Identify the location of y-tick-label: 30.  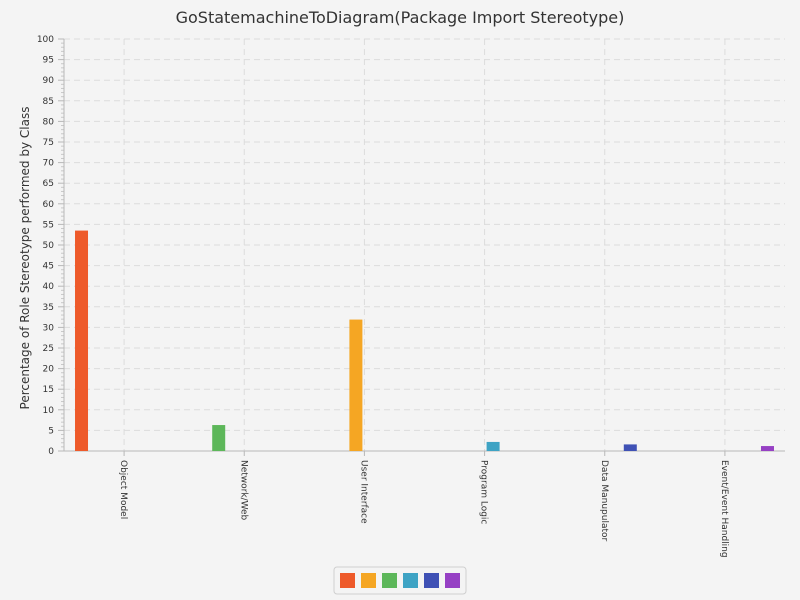
(49, 328).